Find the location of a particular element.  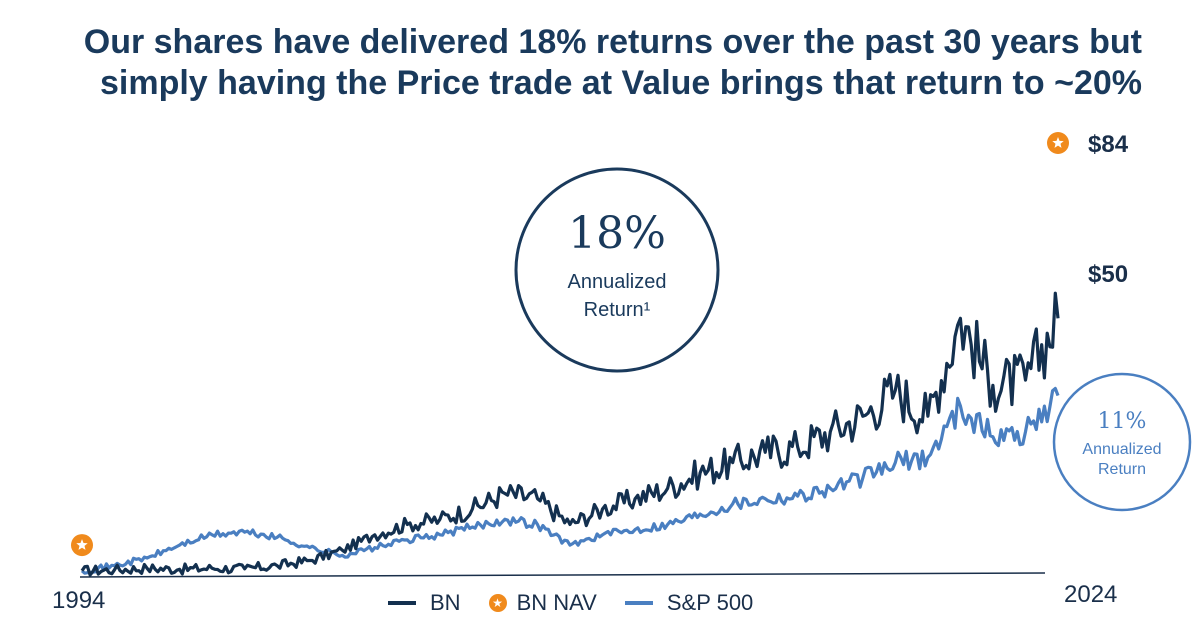

legend-bn-swatch is located at coordinates (402, 603).